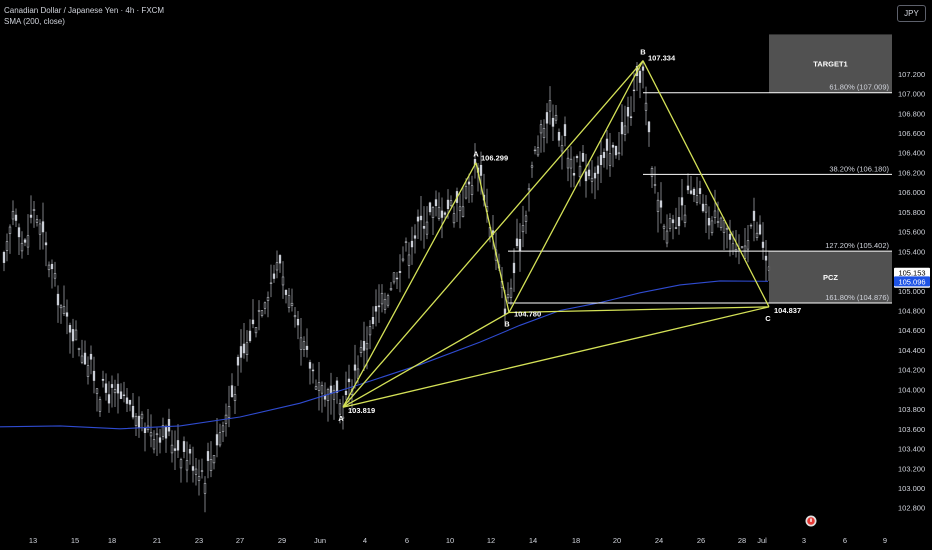 The width and height of the screenshot is (932, 550). What do you see at coordinates (830, 64) in the screenshot?
I see `zone-label: TARGET1` at bounding box center [830, 64].